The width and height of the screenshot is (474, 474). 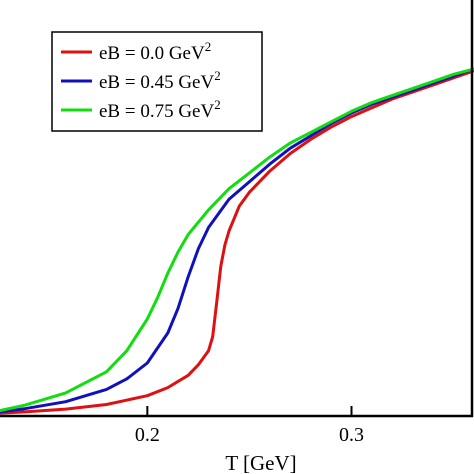 I want to click on x-tick-label: 0.2, so click(x=147, y=435).